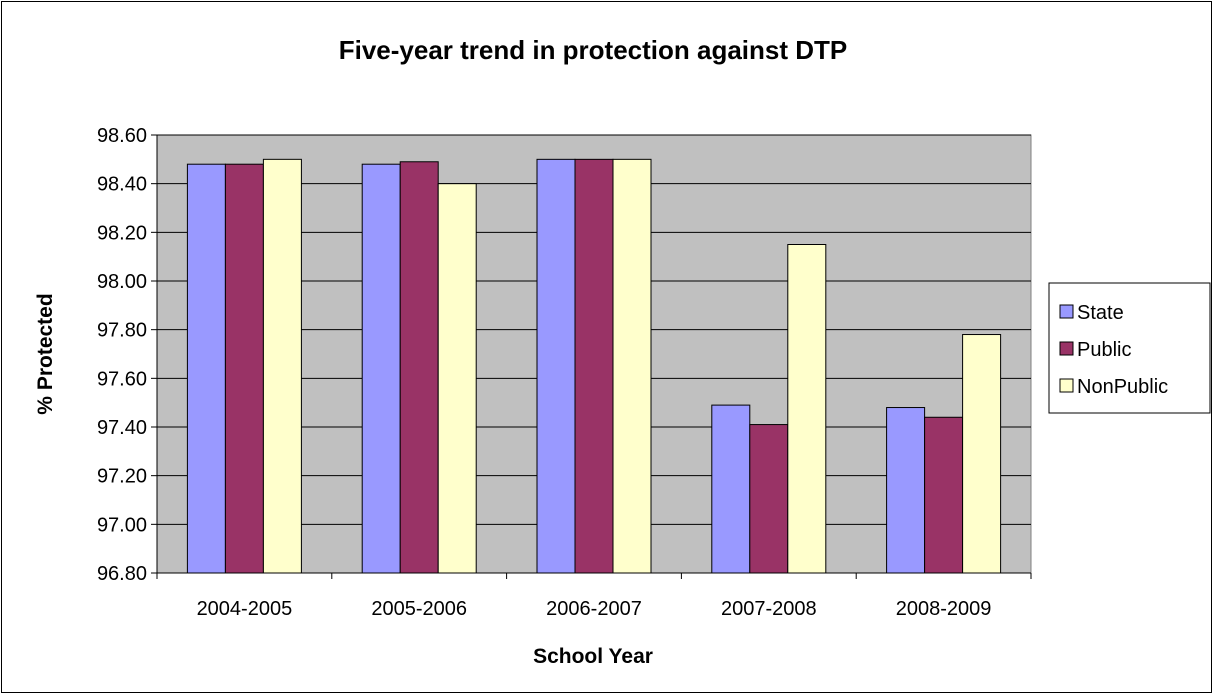 This screenshot has height=696, width=1215. What do you see at coordinates (1104, 350) in the screenshot?
I see `legend-label-public: Public` at bounding box center [1104, 350].